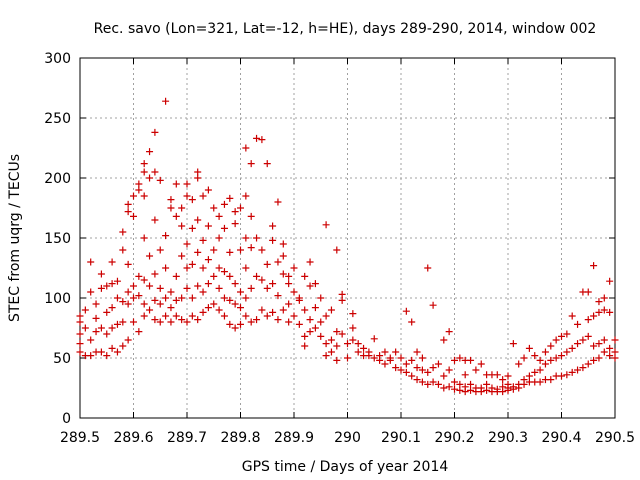 The height and width of the screenshot is (480, 640). Describe the element at coordinates (57, 239) in the screenshot. I see `y-tick-label: 150` at that location.